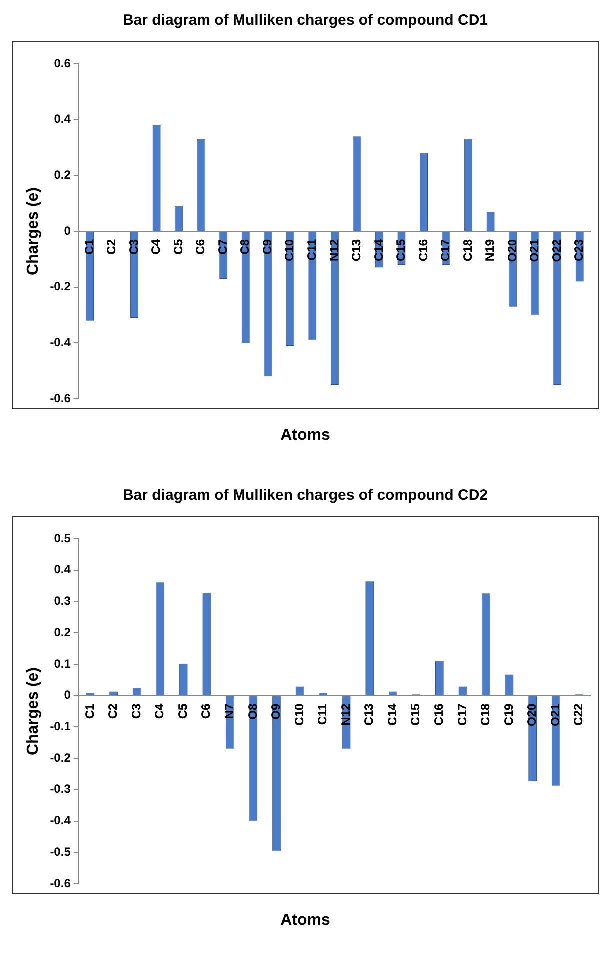 The image size is (611, 957). Describe the element at coordinates (579, 714) in the screenshot. I see `x-tick-label: C22` at that location.